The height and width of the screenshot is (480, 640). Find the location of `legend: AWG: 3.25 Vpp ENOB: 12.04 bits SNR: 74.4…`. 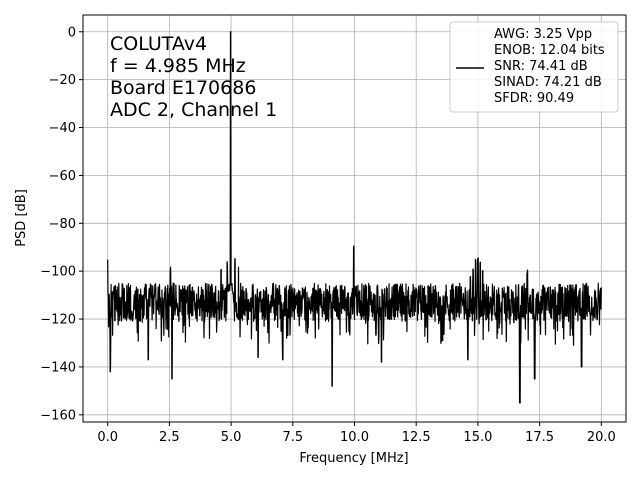

legend: AWG: 3.25 Vpp ENOB: 12.04 bits SNR: 74.4… is located at coordinates (534, 67).